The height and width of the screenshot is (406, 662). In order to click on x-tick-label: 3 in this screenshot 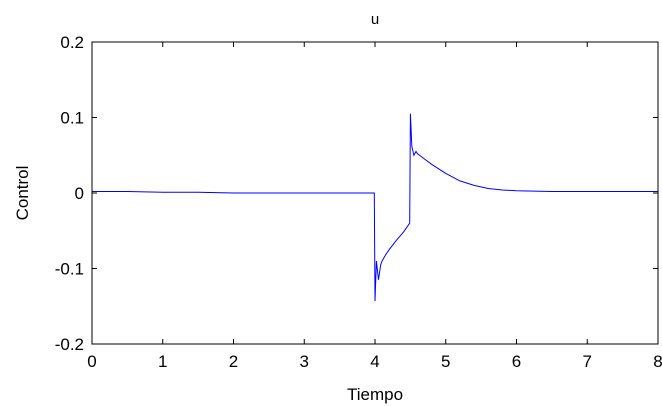, I will do `click(304, 361)`.